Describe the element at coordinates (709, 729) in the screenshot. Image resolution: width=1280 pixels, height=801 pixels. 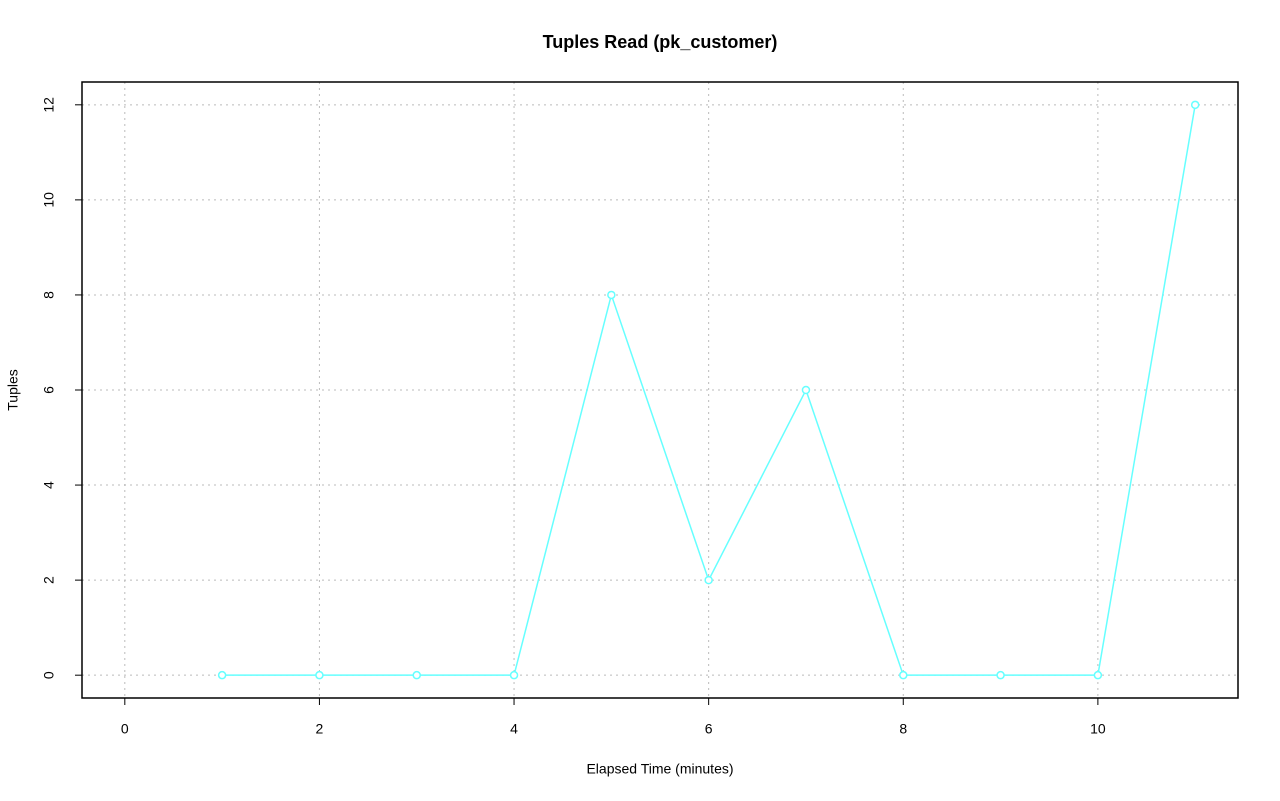
I see `x-tick-label: 6` at that location.